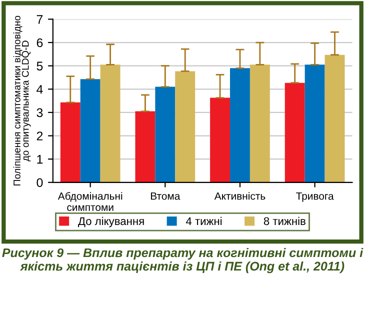 The width and height of the screenshot is (365, 320). What do you see at coordinates (285, 221) in the screenshot?
I see `legend-label: 8 тижнів` at bounding box center [285, 221].